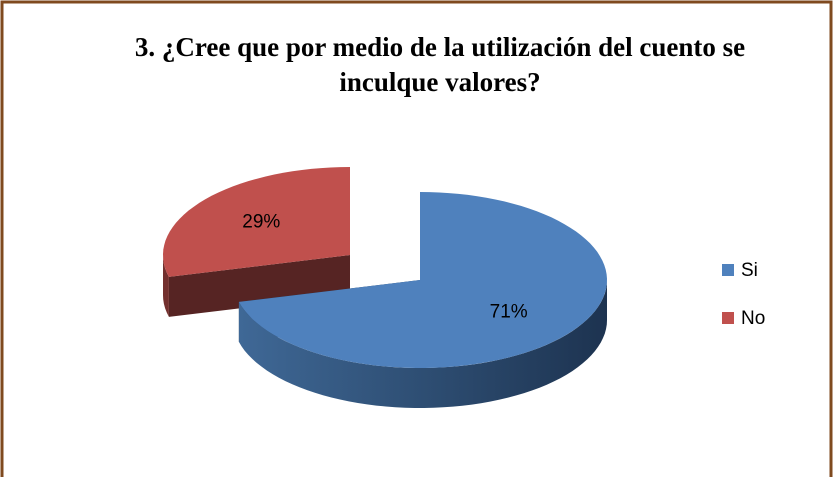 This screenshot has height=477, width=833. Describe the element at coordinates (509, 311) in the screenshot. I see `data-label: 71%` at that location.